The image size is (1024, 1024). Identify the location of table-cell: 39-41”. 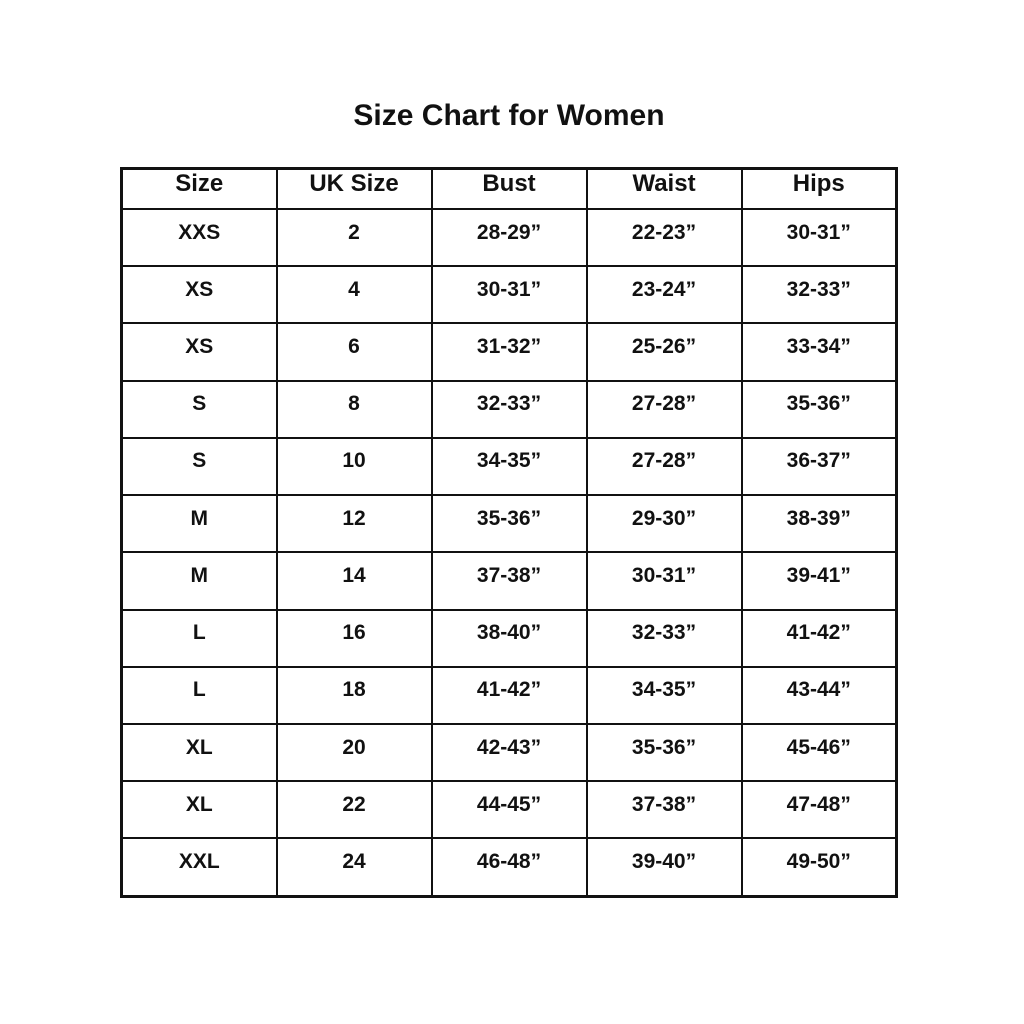
(819, 581).